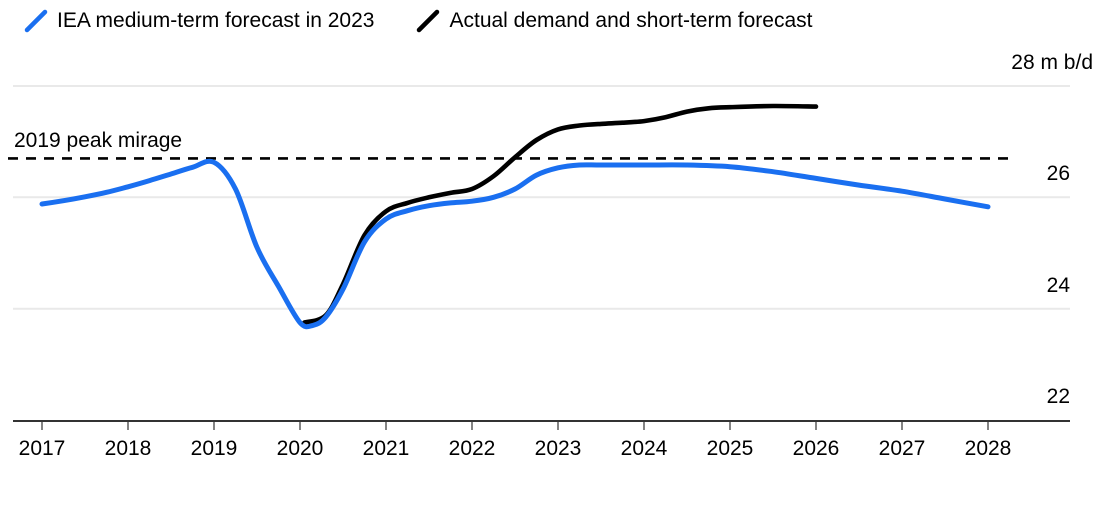 The width and height of the screenshot is (1110, 514). What do you see at coordinates (644, 448) in the screenshot?
I see `x-axis-label-2024: 2024` at bounding box center [644, 448].